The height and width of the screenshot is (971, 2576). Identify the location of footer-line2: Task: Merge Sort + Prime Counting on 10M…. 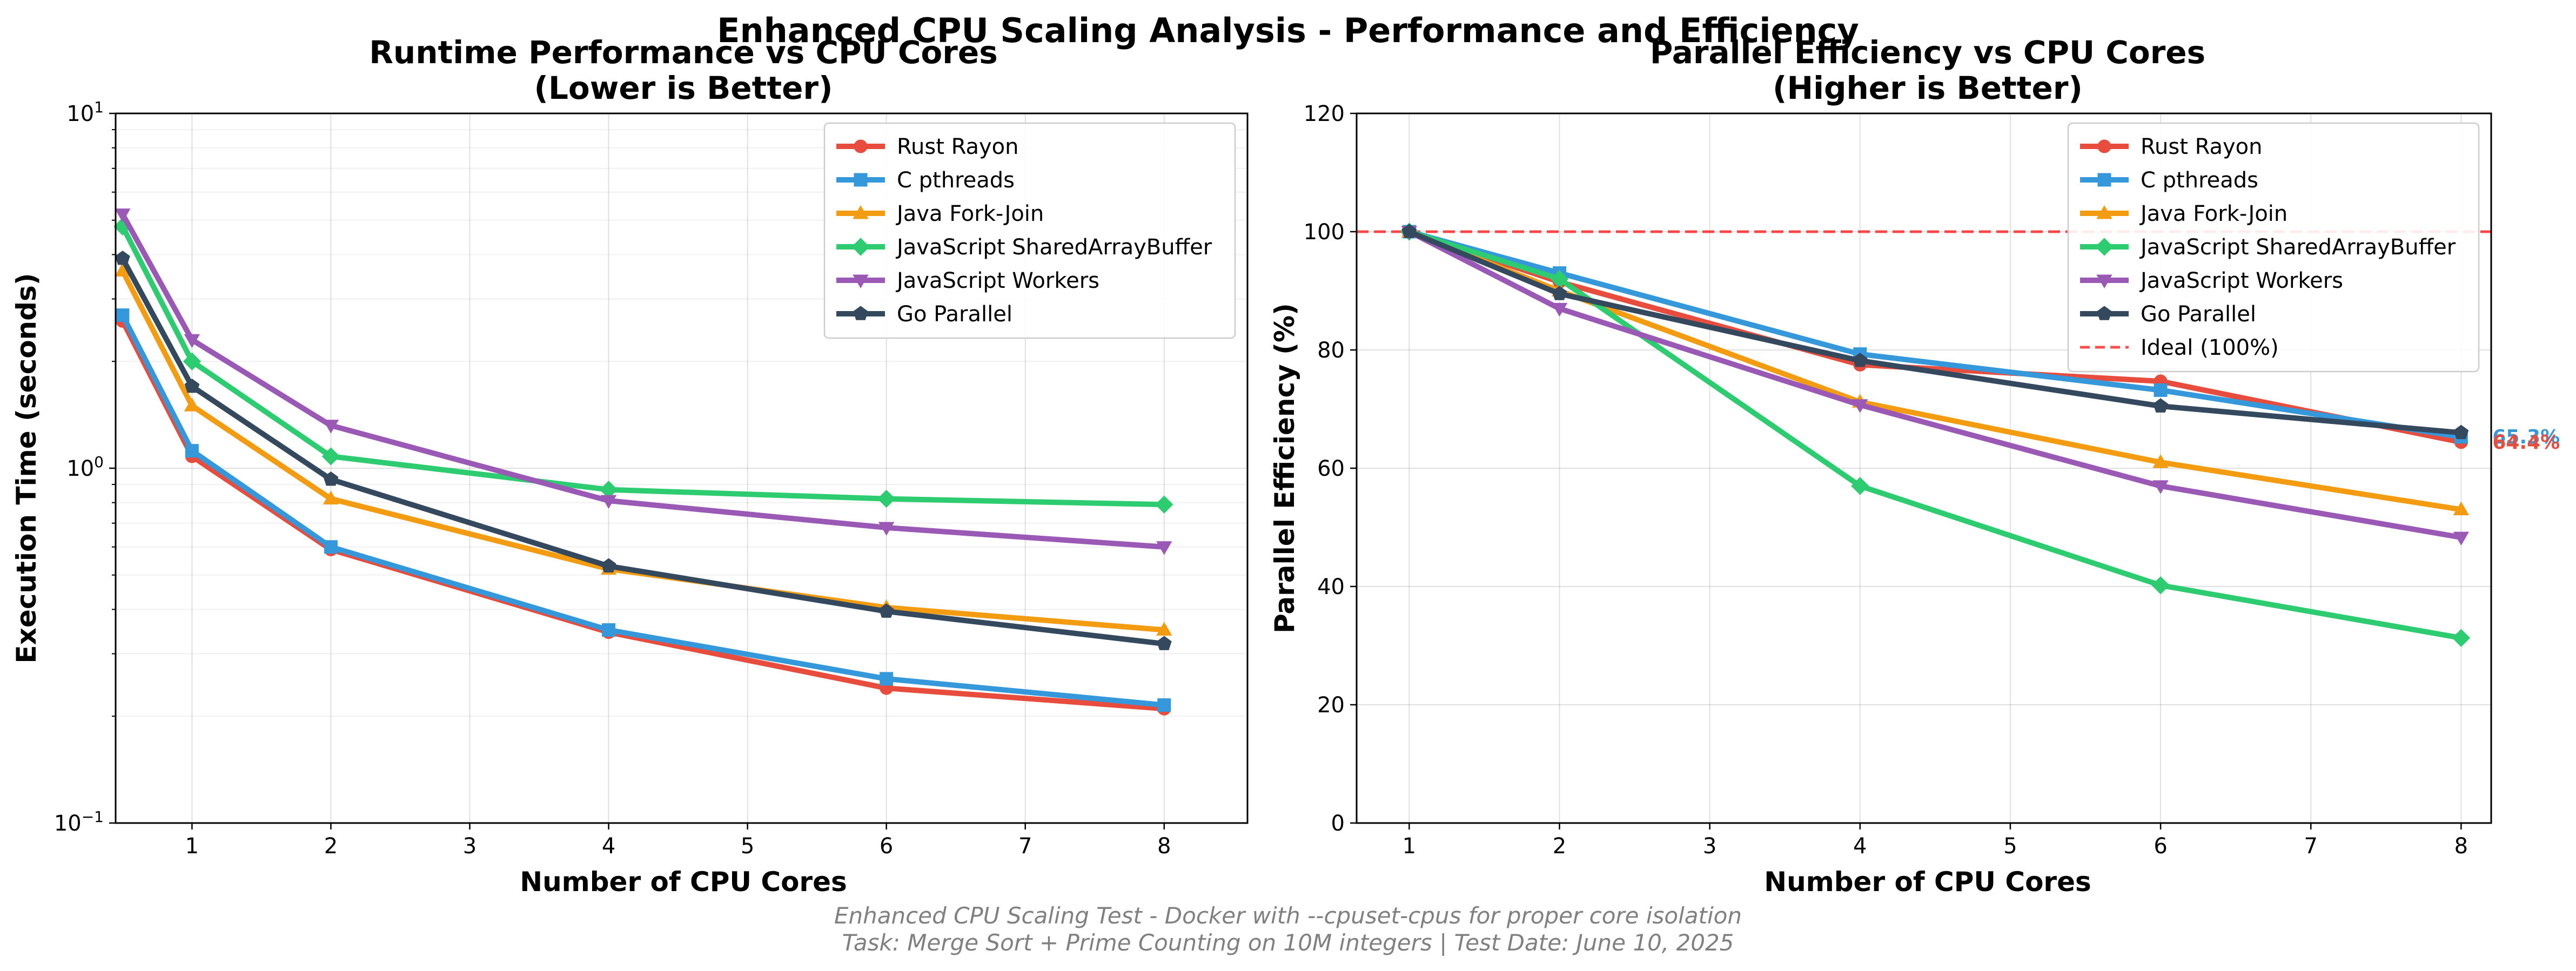
(1288, 942).